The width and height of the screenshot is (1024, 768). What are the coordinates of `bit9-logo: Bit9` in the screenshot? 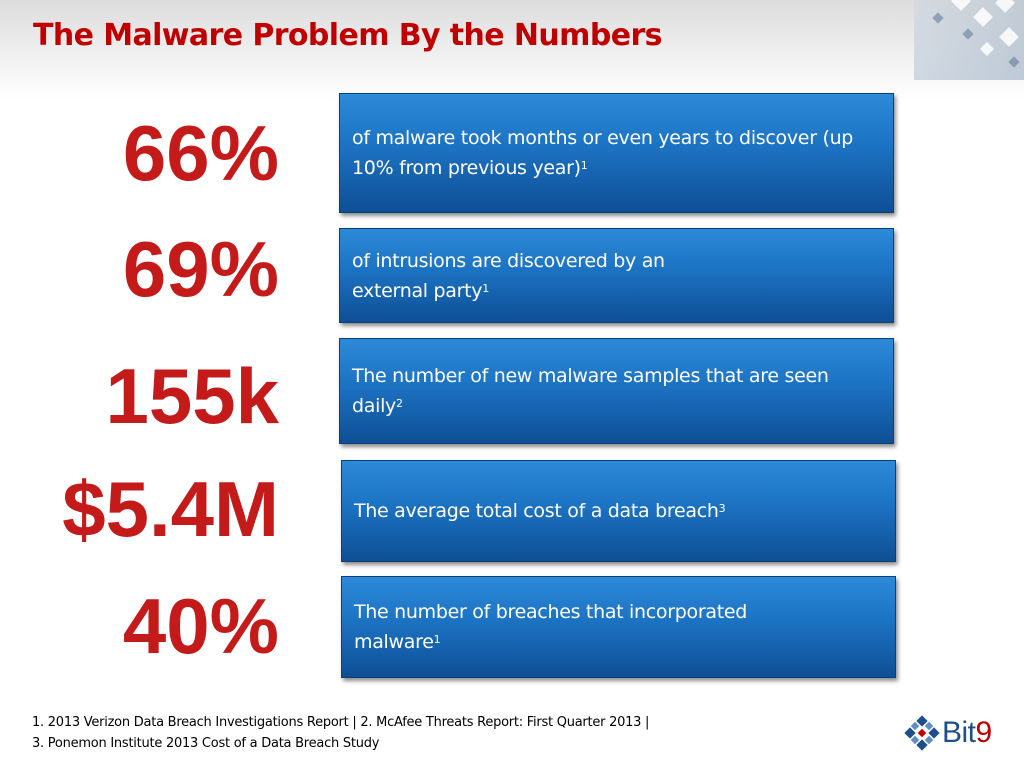 It's located at (954, 733).